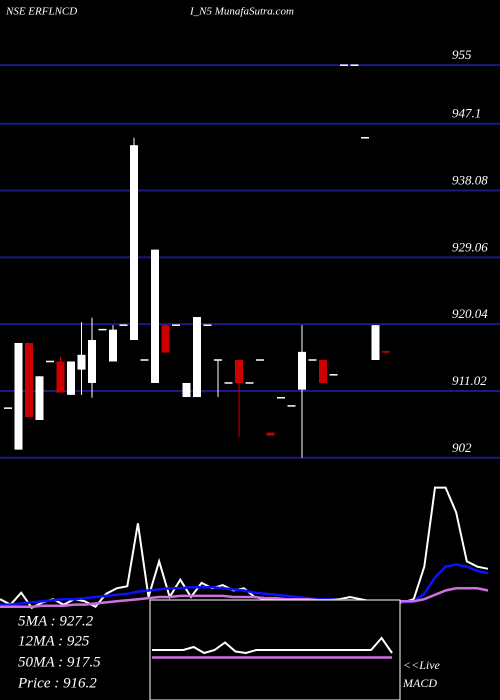 This screenshot has width=500, height=700. Describe the element at coordinates (419, 683) in the screenshot. I see `macd-label: MACD` at that location.